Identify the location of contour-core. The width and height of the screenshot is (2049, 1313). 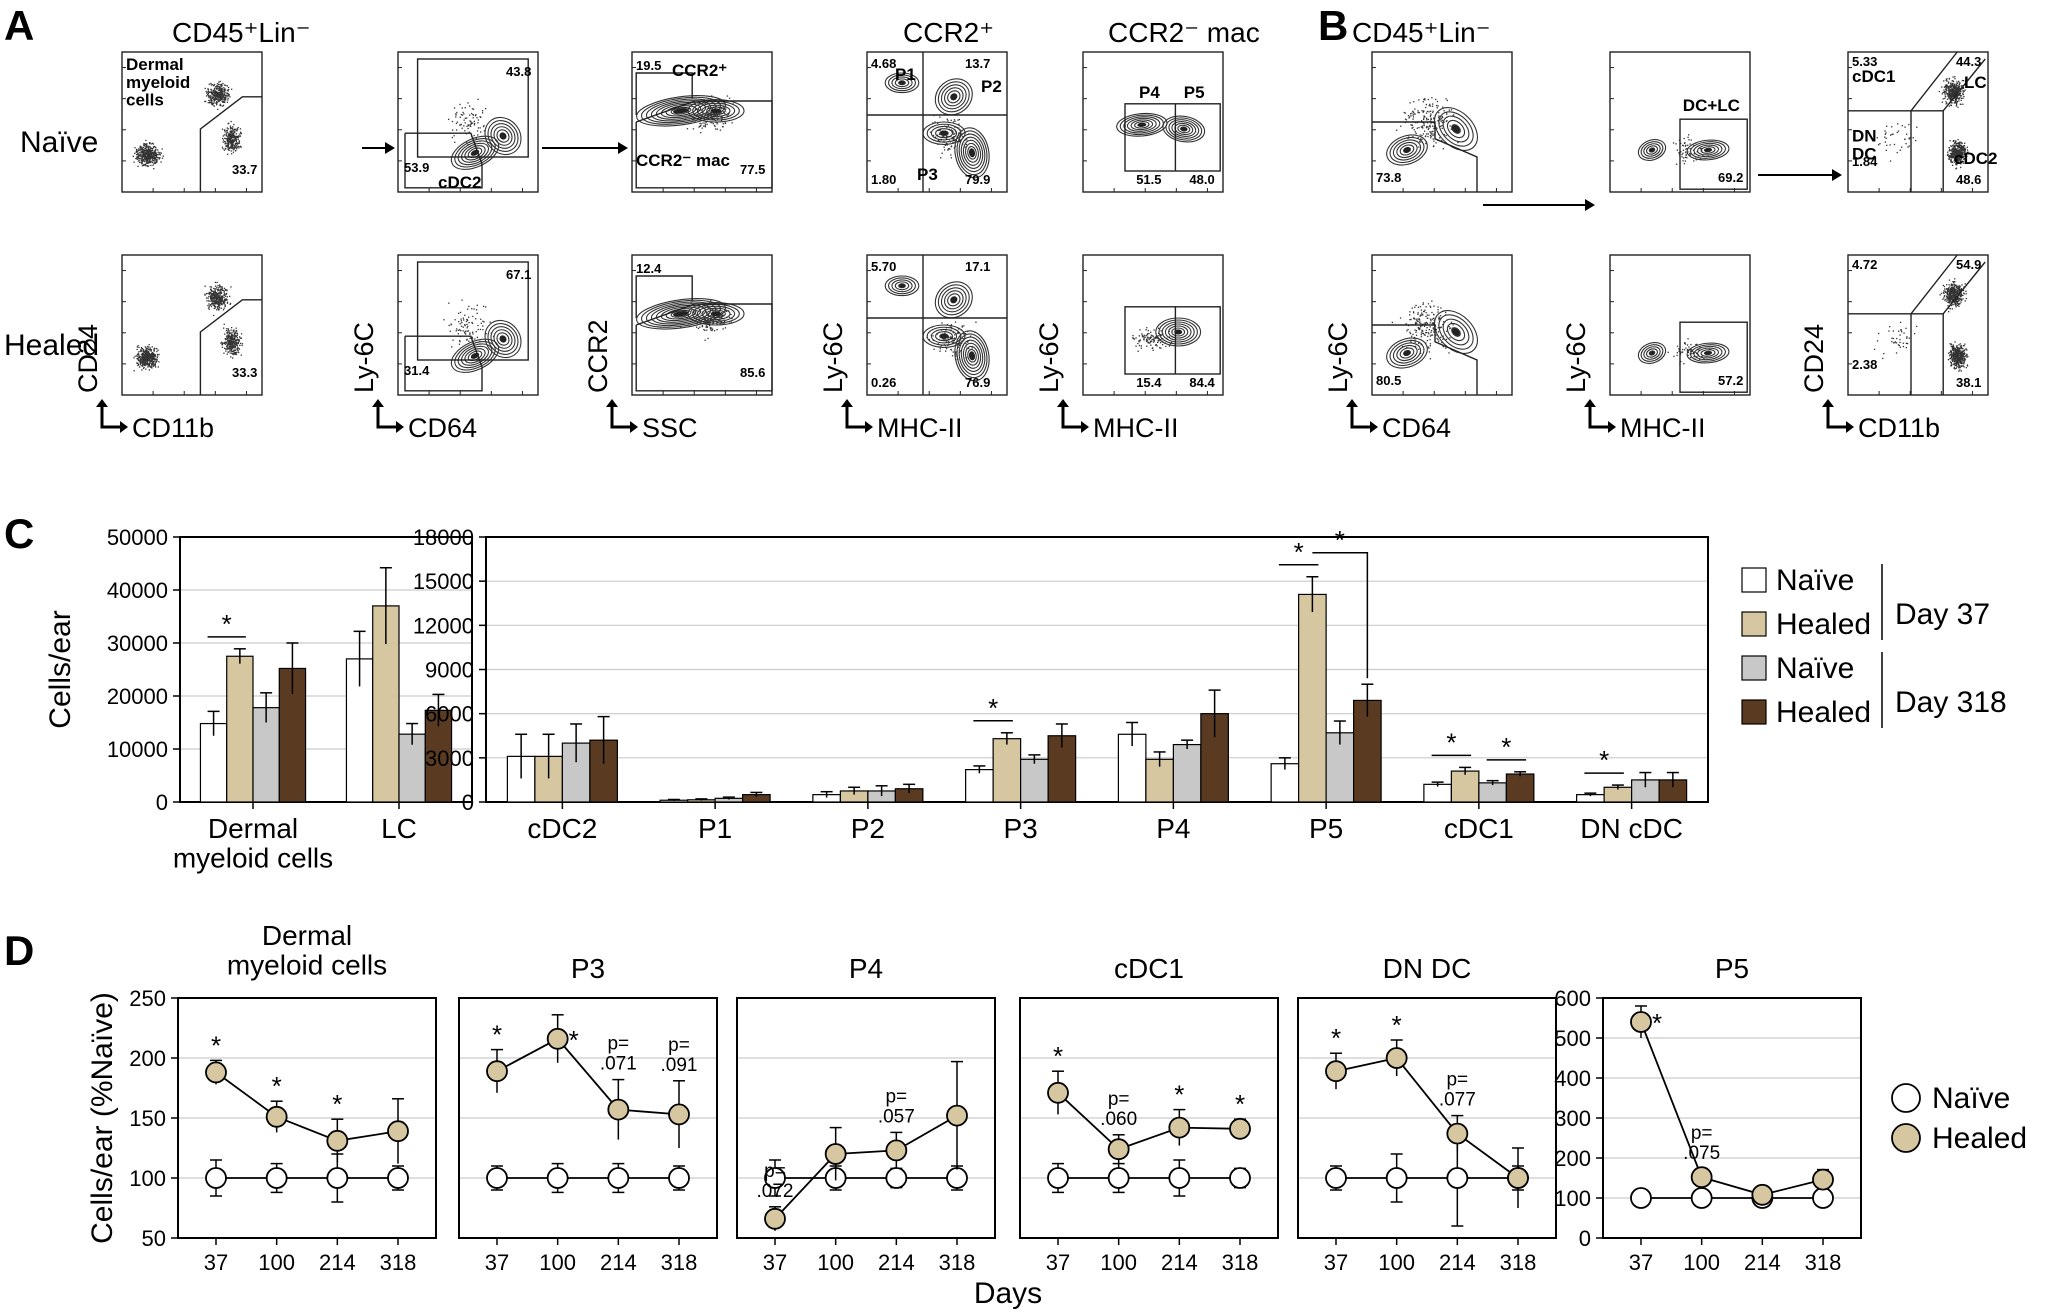
(954, 300).